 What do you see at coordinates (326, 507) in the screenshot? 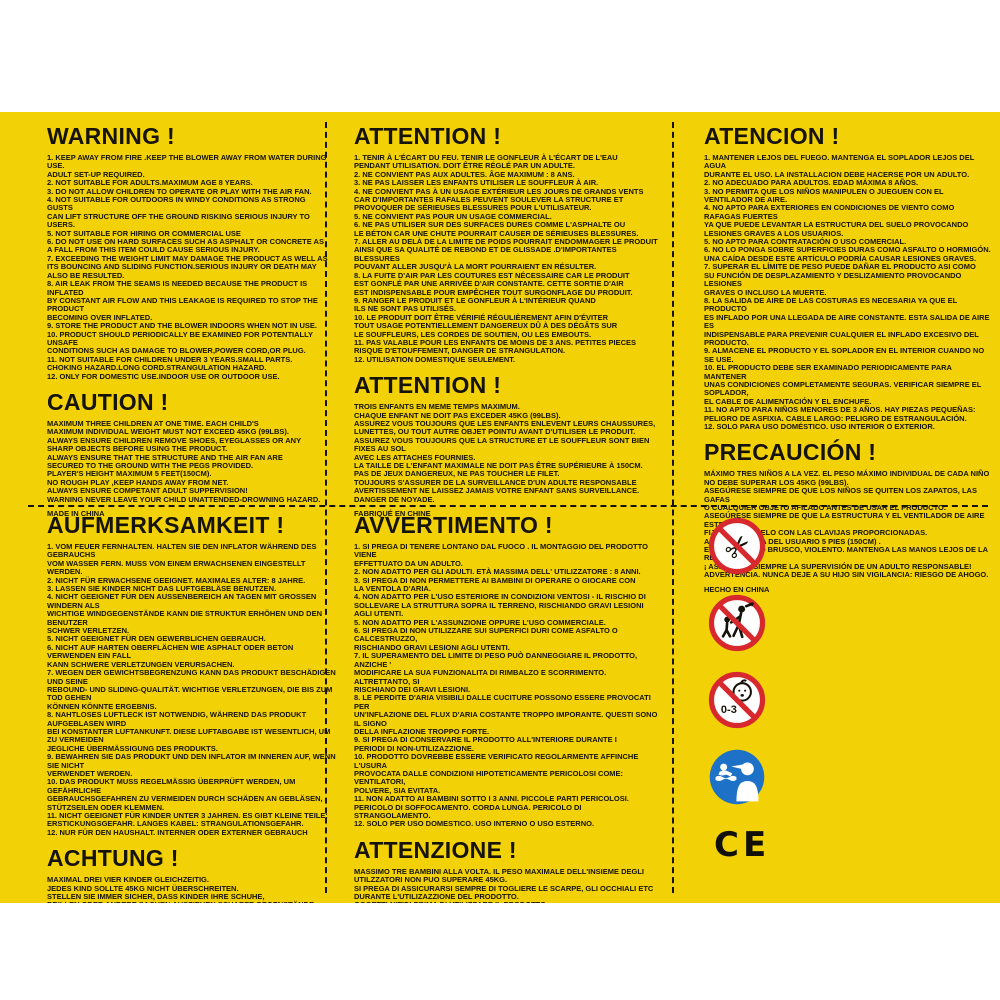
I see `column-divider-left` at bounding box center [326, 507].